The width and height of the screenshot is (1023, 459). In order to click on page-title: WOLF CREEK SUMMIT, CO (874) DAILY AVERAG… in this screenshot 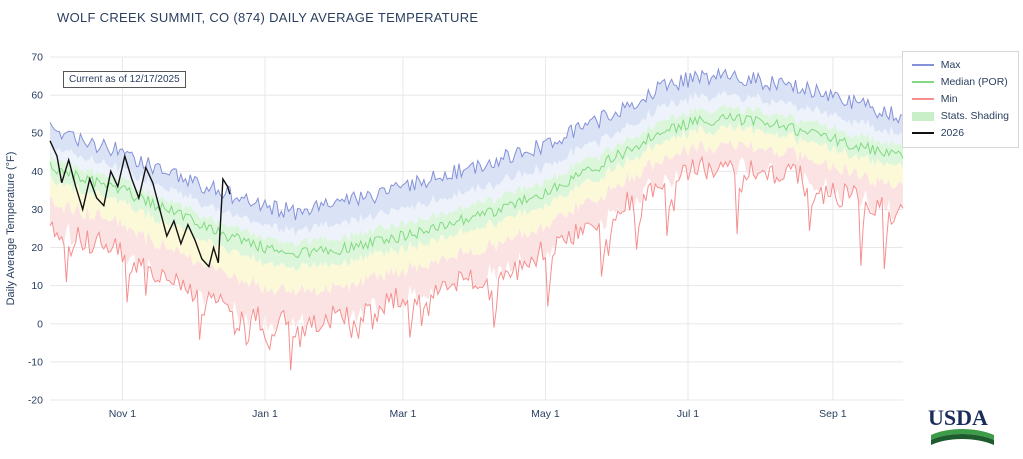, I will do `click(268, 17)`.